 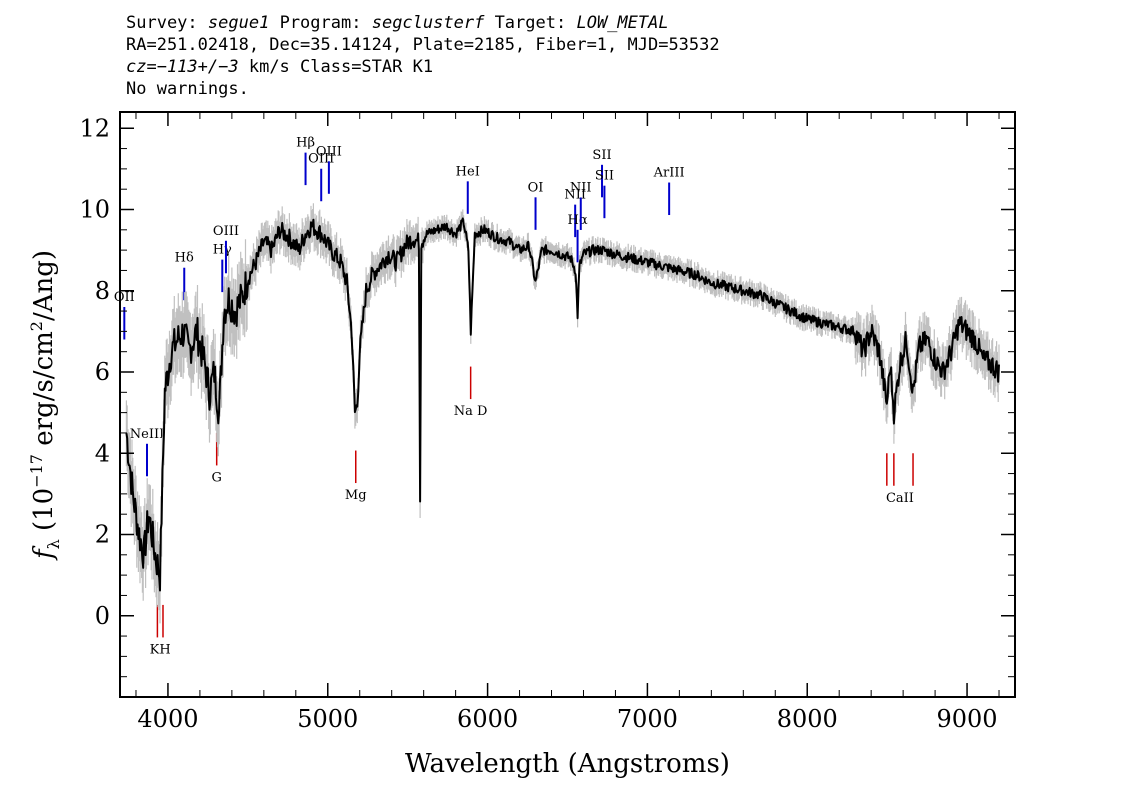 I want to click on target-value: LOW_METAL, so click(x=622, y=23).